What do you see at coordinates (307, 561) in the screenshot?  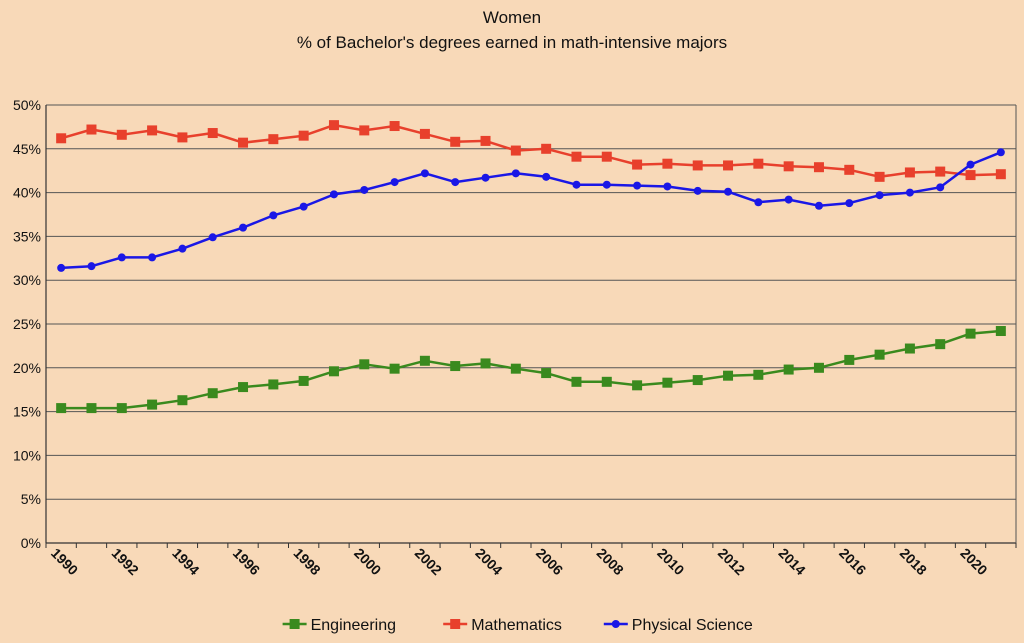 I see `x-tick-label: 1998` at bounding box center [307, 561].